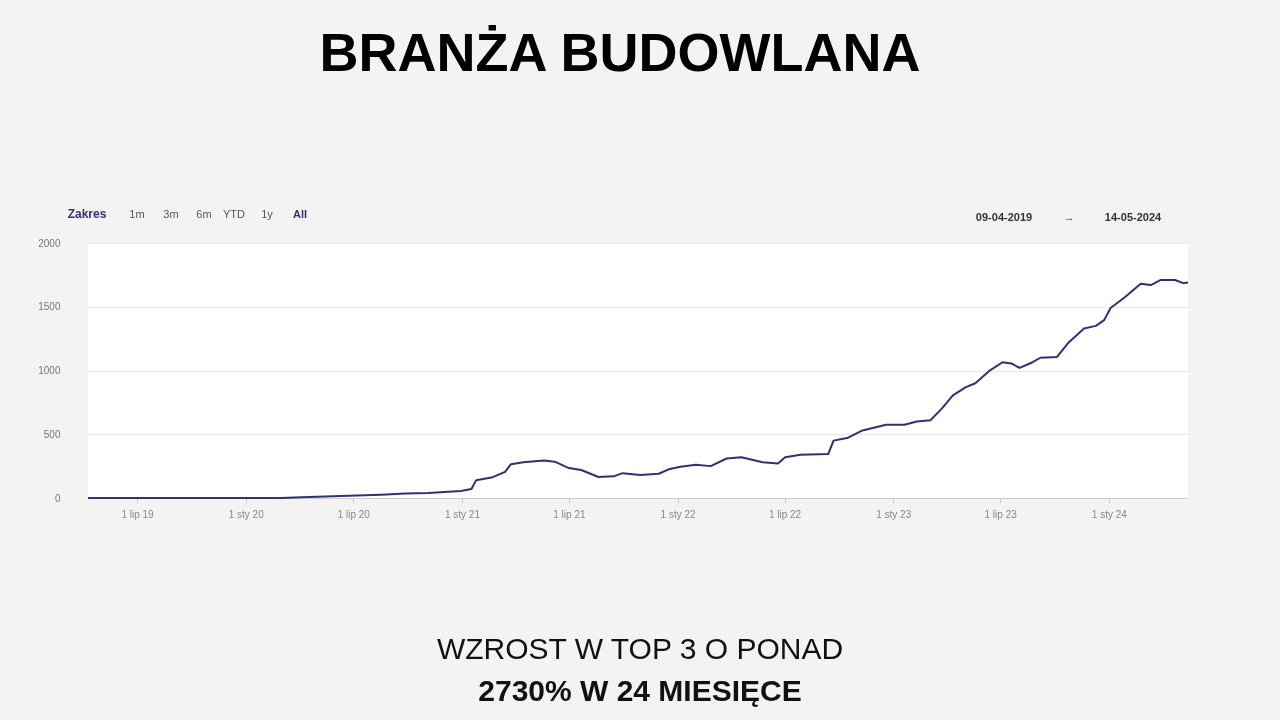 The height and width of the screenshot is (720, 1280). What do you see at coordinates (1004, 217) in the screenshot?
I see `text: 09-04-2019` at bounding box center [1004, 217].